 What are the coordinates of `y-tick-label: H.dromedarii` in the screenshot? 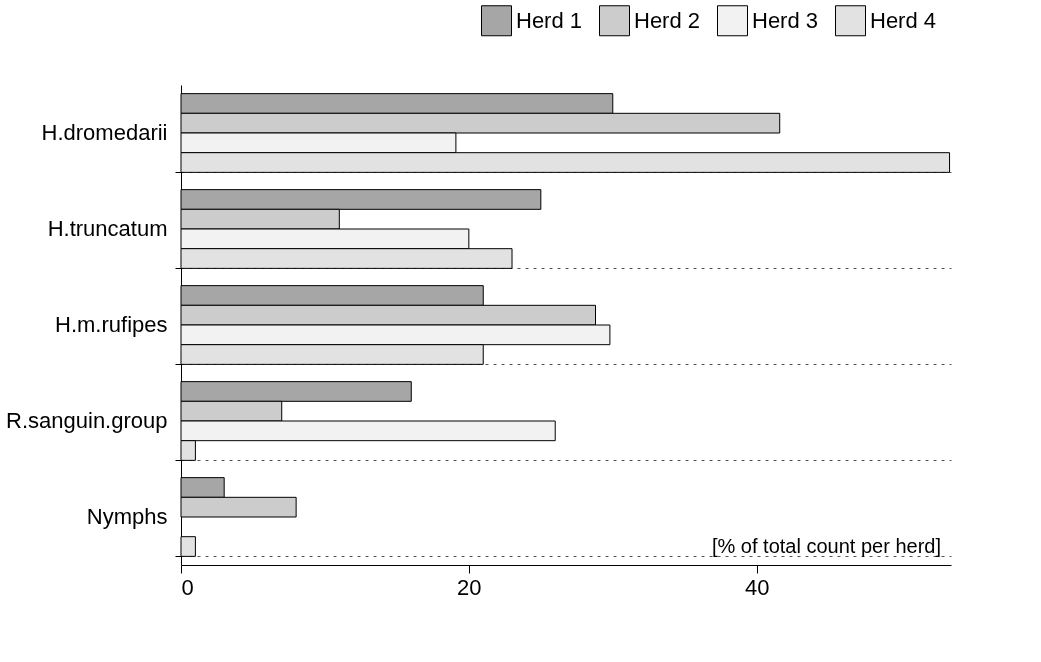 It's located at (104, 132).